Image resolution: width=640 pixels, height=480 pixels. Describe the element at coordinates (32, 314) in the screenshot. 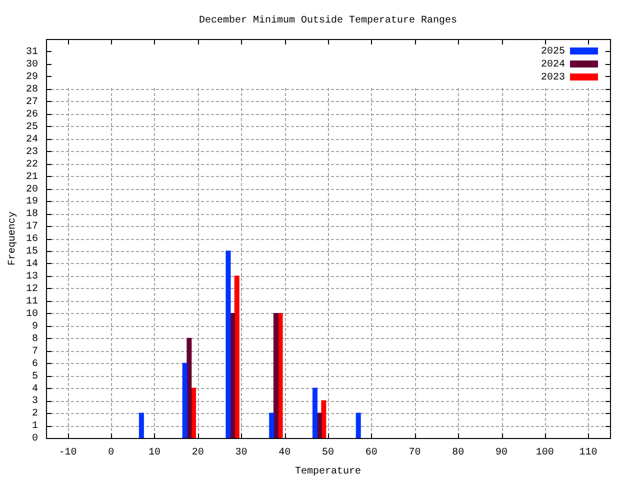

I see `y-tick-label: 10` at that location.